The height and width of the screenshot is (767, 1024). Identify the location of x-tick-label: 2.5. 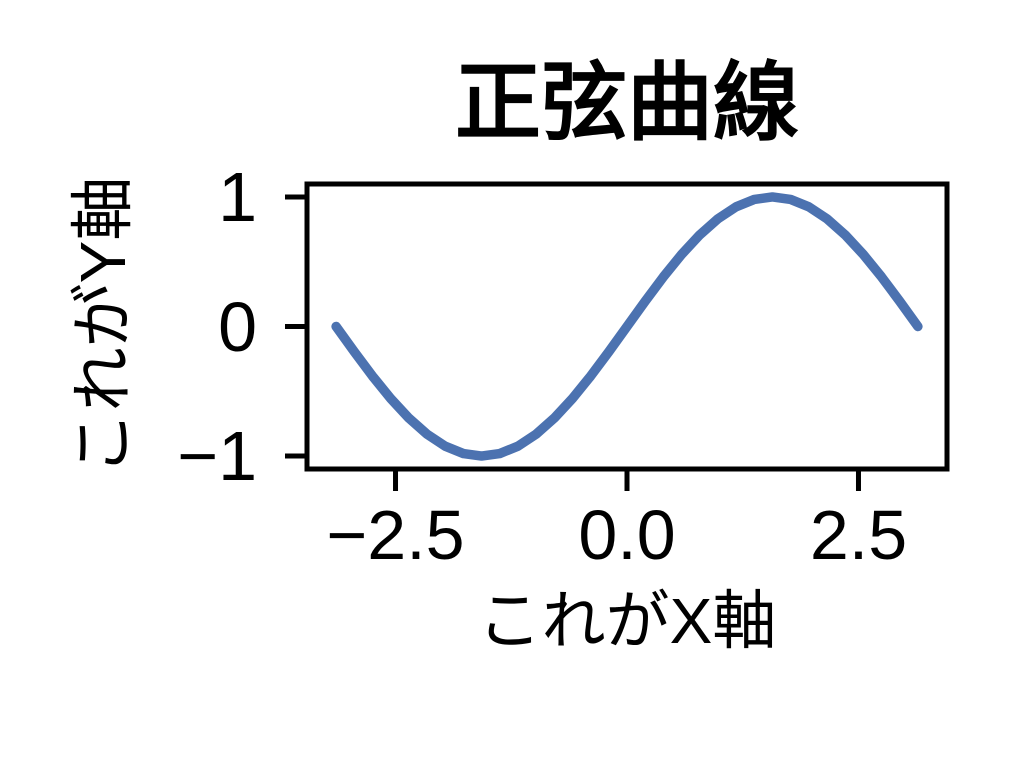
(858, 535).